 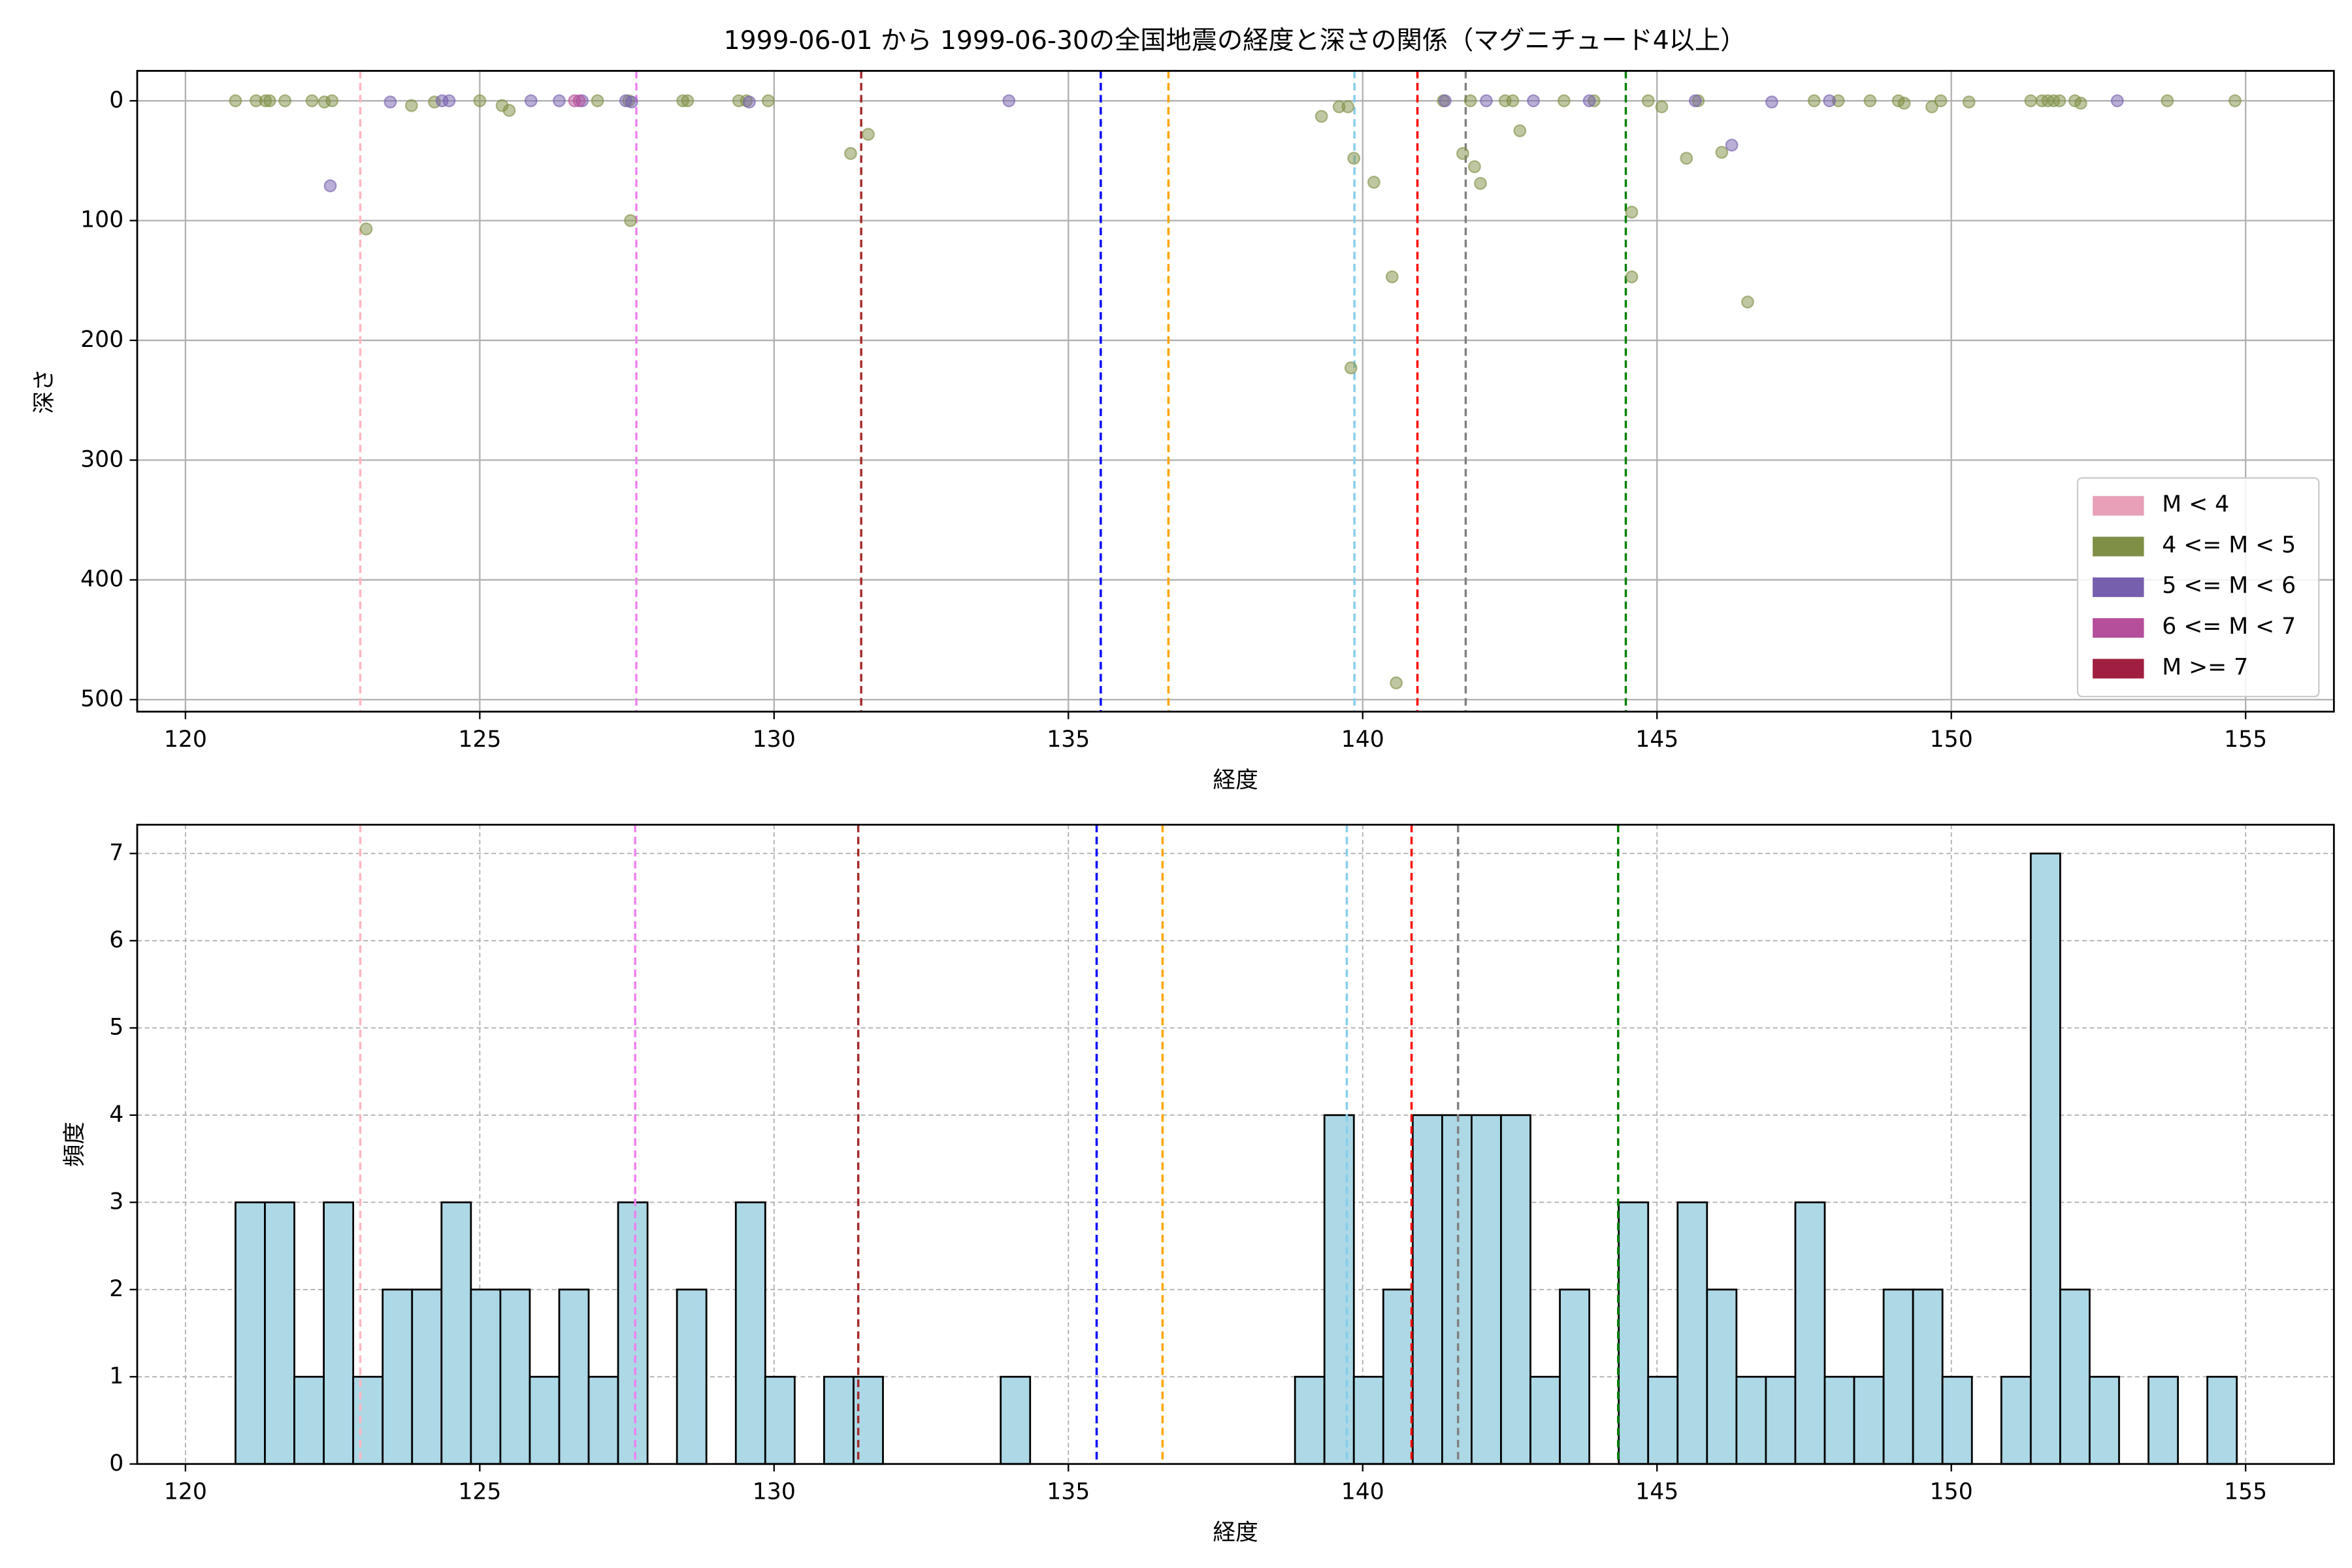 I want to click on y-tick-label: 4, so click(x=116, y=1115).